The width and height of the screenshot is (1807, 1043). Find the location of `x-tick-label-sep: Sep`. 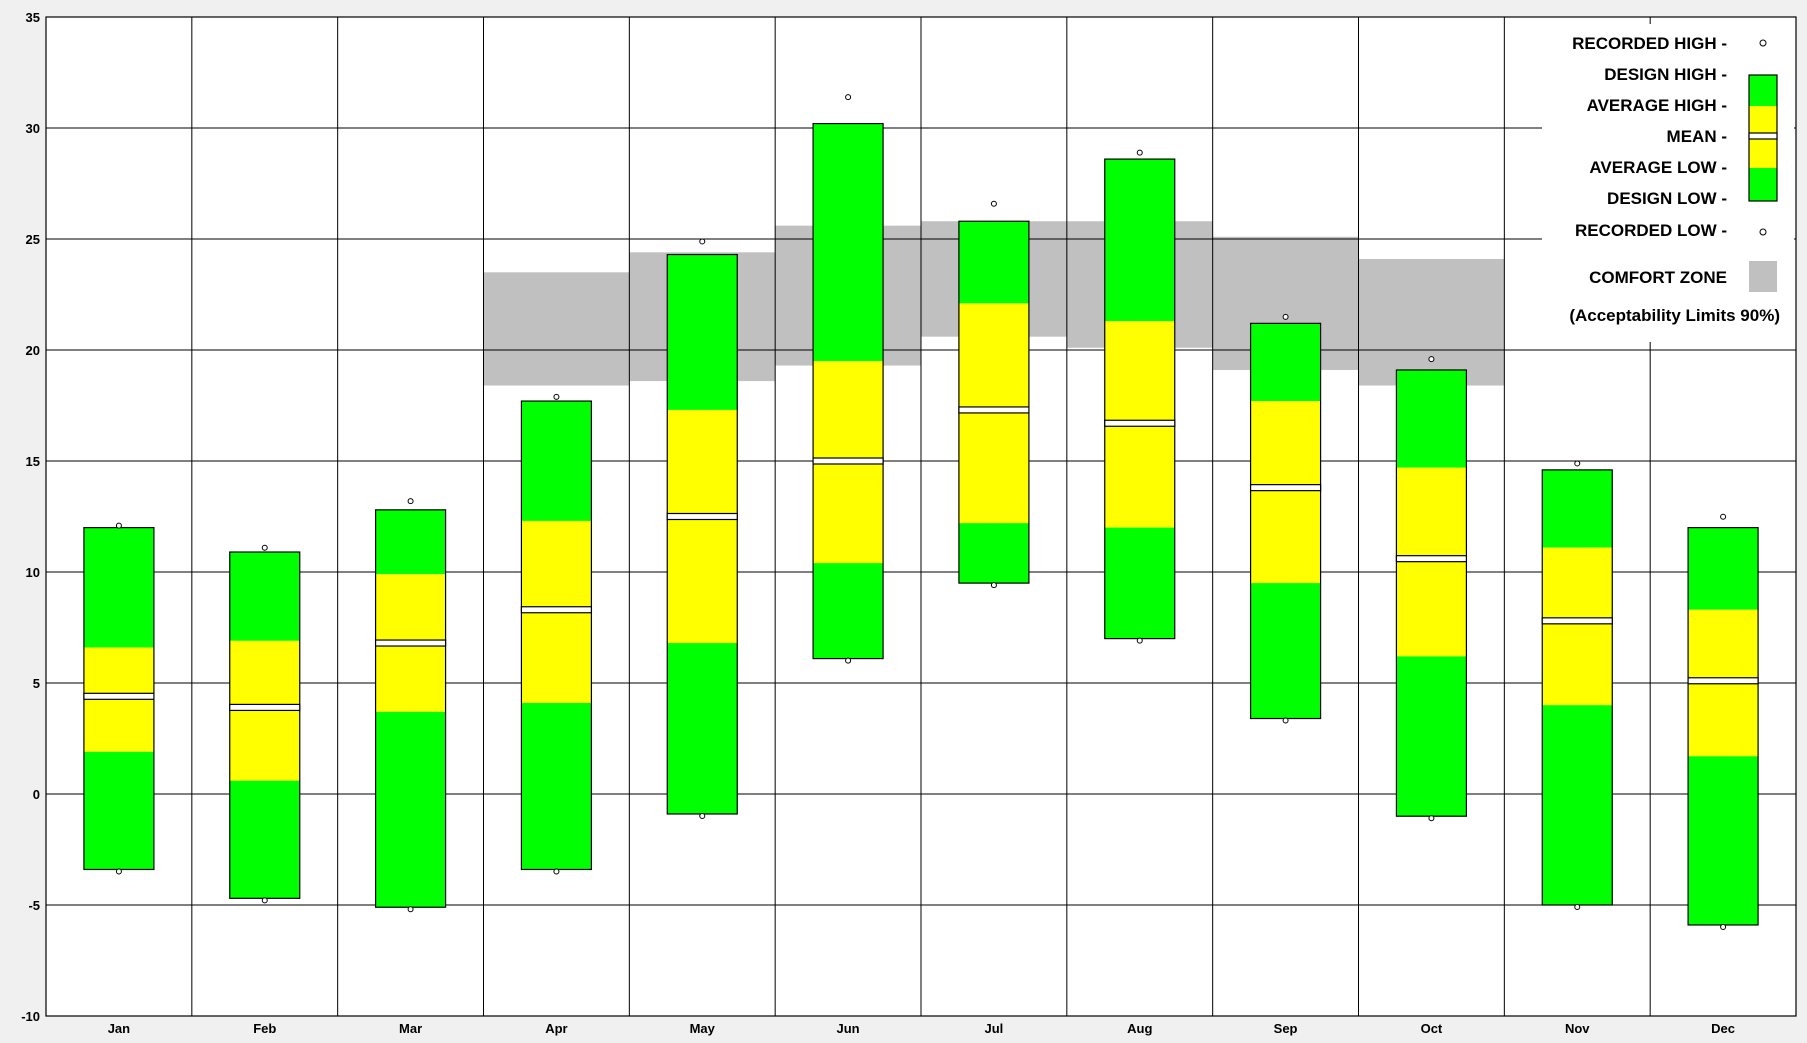

x-tick-label-sep: Sep is located at coordinates (1286, 1028).